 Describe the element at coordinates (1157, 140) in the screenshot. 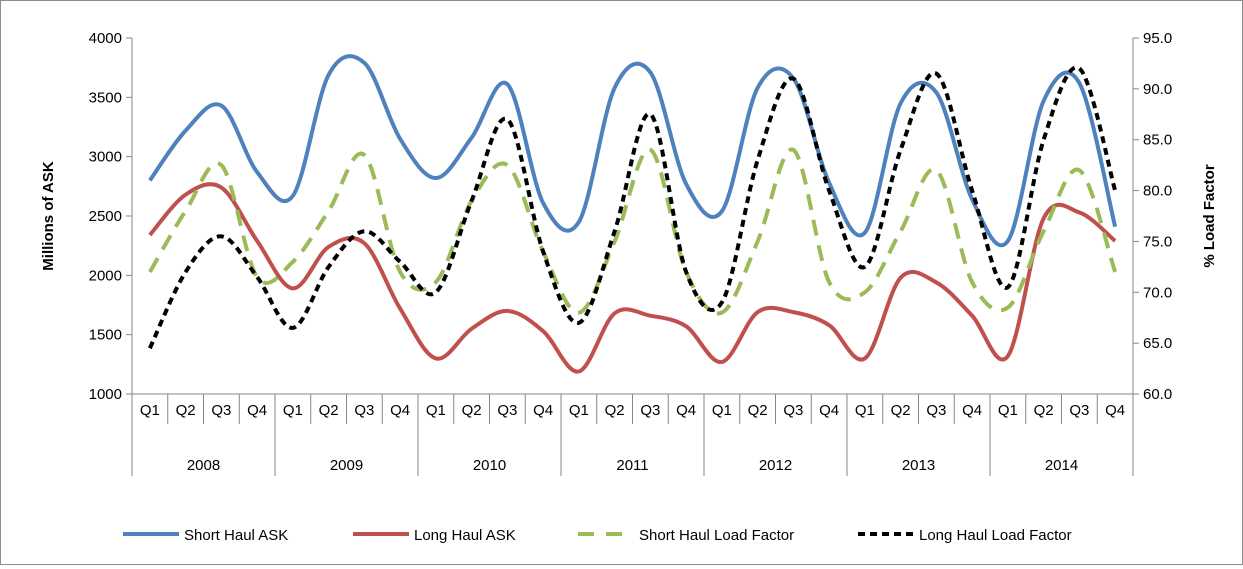

I see `right-tick-label: 85.0` at that location.